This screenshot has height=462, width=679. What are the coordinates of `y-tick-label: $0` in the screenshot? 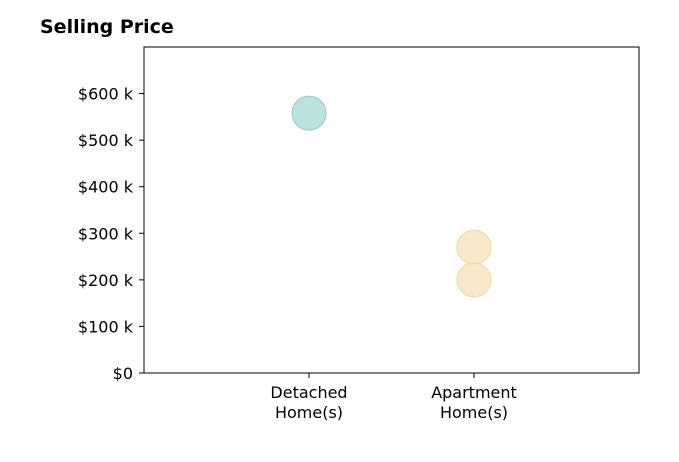 It's located at (123, 373).